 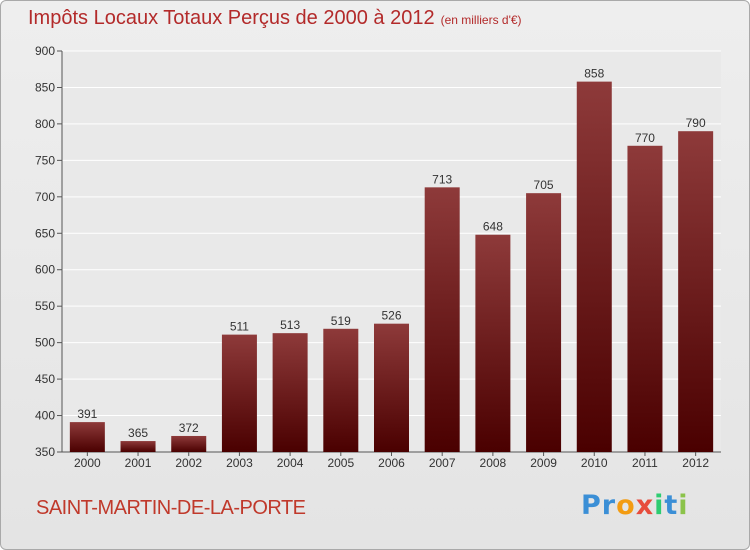 I want to click on bar-2005, so click(x=341, y=390).